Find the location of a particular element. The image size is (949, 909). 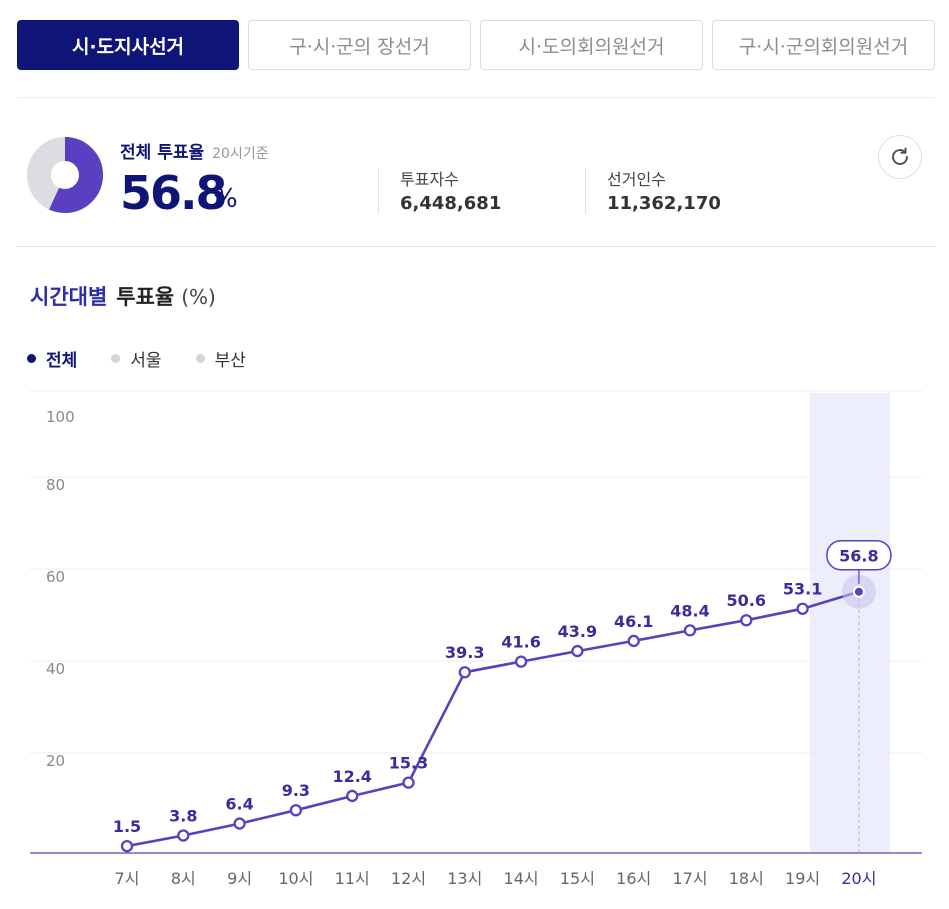

x-tick-label: 17시 is located at coordinates (689, 878).